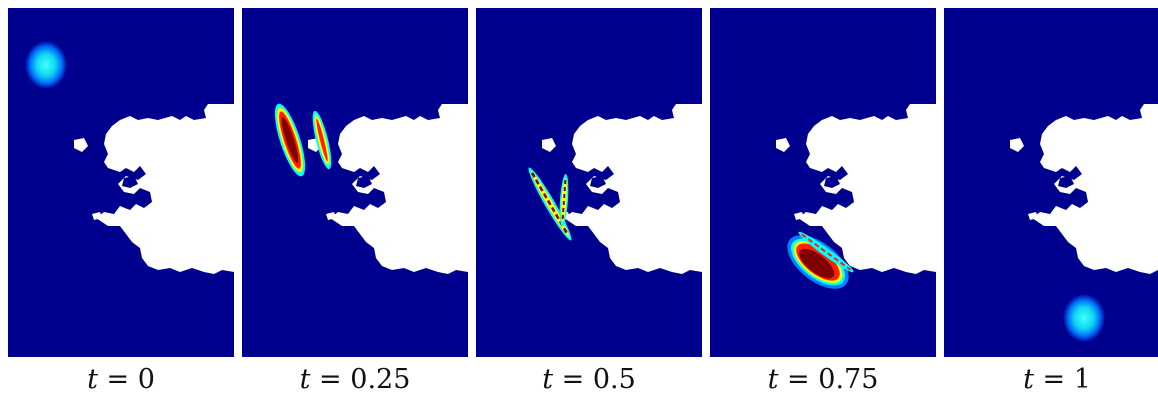 Image resolution: width=1158 pixels, height=400 pixels. Describe the element at coordinates (46, 65) in the screenshot. I see `initial-density-blob` at that location.